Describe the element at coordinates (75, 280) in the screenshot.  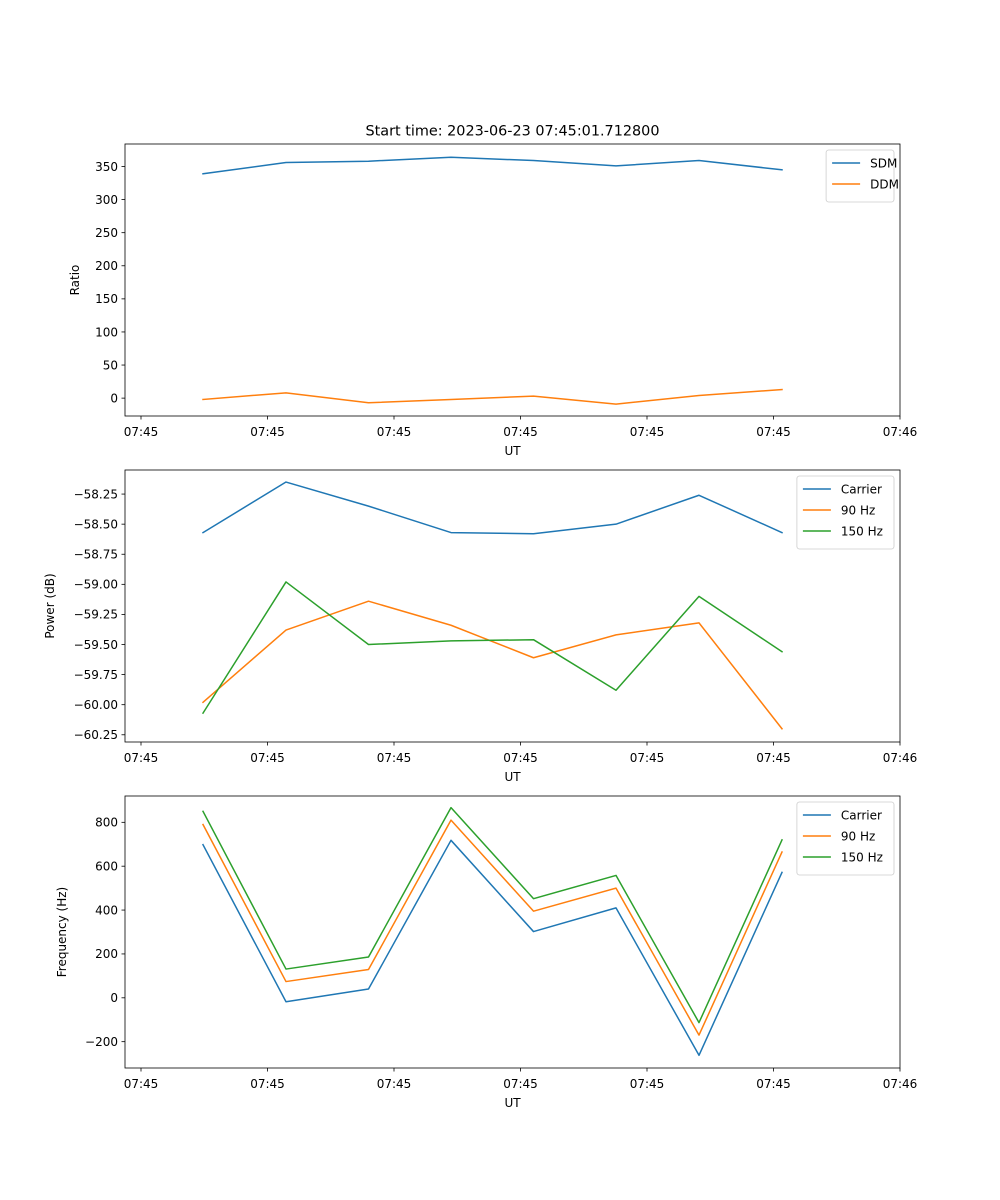
I see `y-axis-label: Ratio` at that location.